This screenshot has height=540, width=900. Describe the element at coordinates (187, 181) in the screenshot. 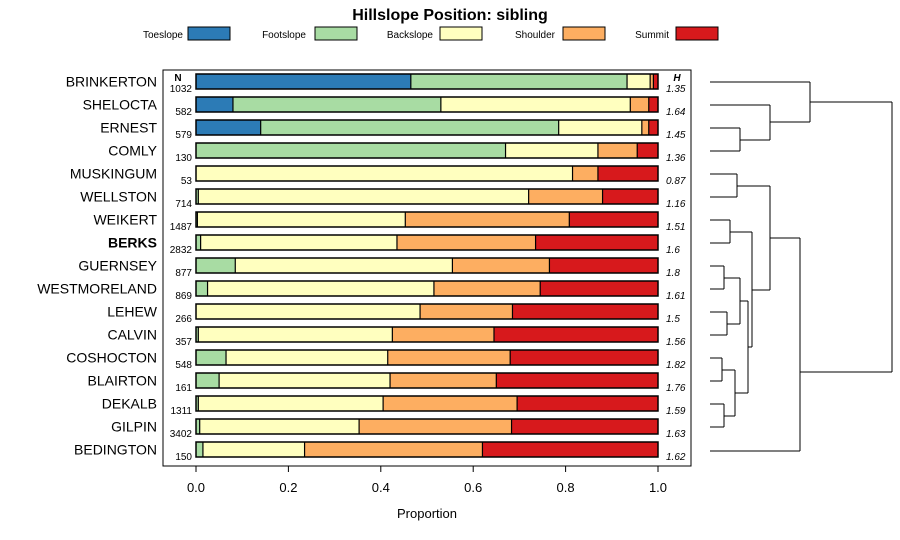

I see `row-n-value: 53` at that location.